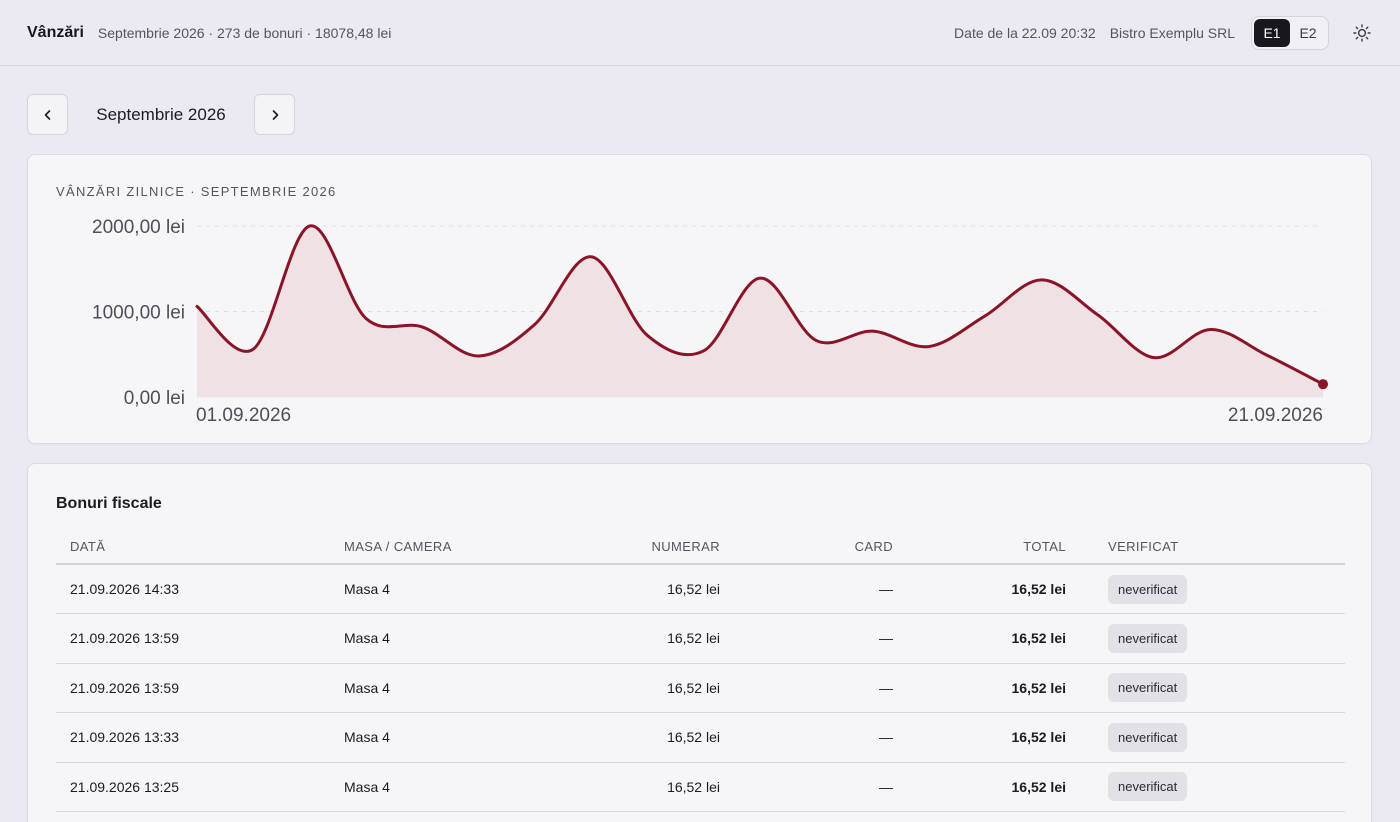 This screenshot has width=1400, height=822. I want to click on chart-title: VÂNZĂRI ZILNICE · SEPTEMBRIE 2026, so click(196, 191).